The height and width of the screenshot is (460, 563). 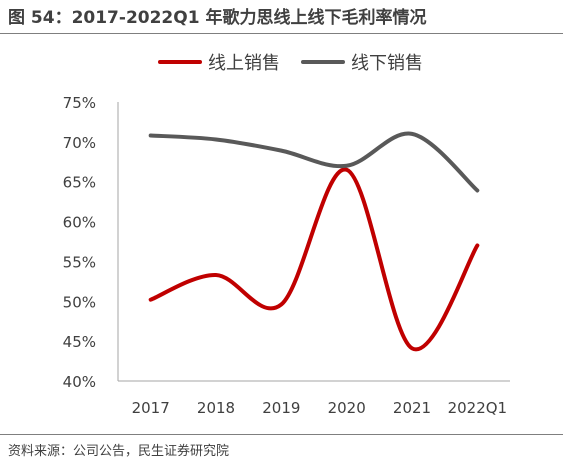 I want to click on y-tick-label: 60%, so click(x=79, y=223).